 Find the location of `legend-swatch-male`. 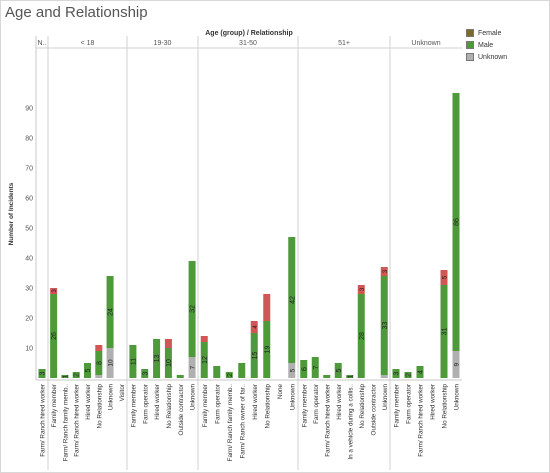

legend-swatch-male is located at coordinates (470, 45).